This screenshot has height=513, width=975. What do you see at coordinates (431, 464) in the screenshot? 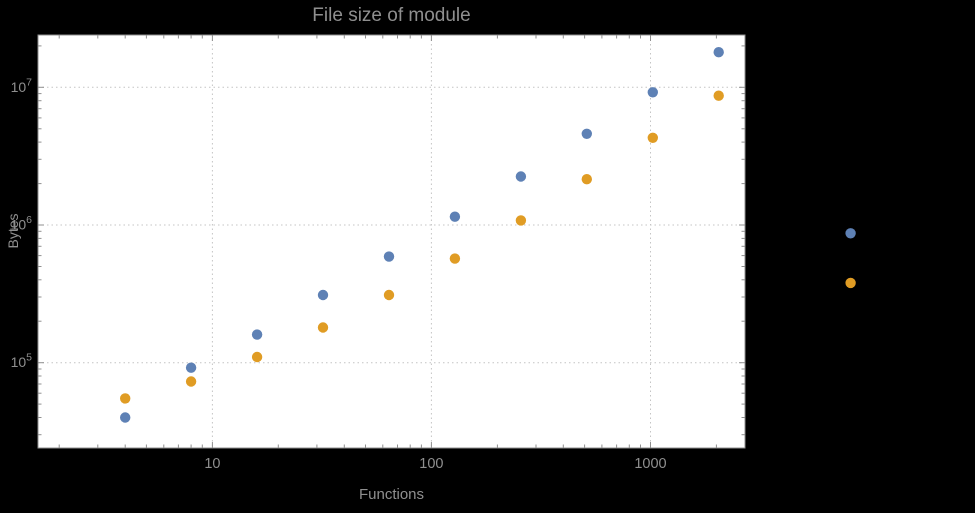
I see `x-tick-label: 100` at bounding box center [431, 464].